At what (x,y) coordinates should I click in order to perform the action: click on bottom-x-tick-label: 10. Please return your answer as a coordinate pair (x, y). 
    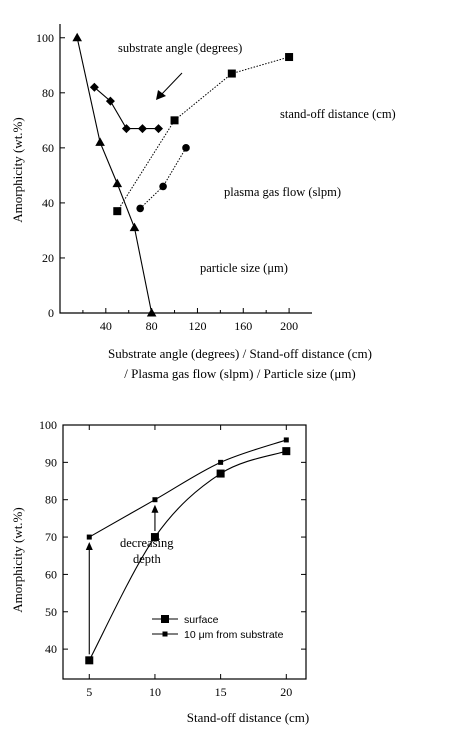
    Looking at the image, I should click on (155, 692).